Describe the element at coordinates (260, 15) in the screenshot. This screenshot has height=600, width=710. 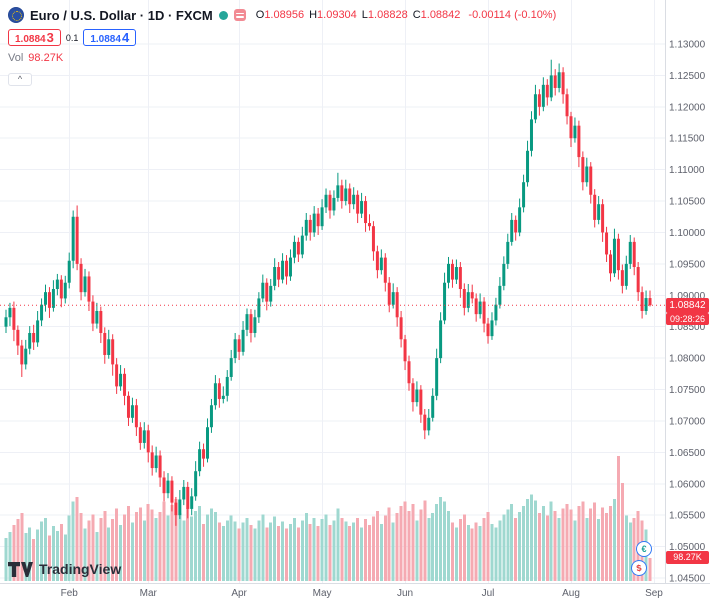
I see `open-label: O` at that location.